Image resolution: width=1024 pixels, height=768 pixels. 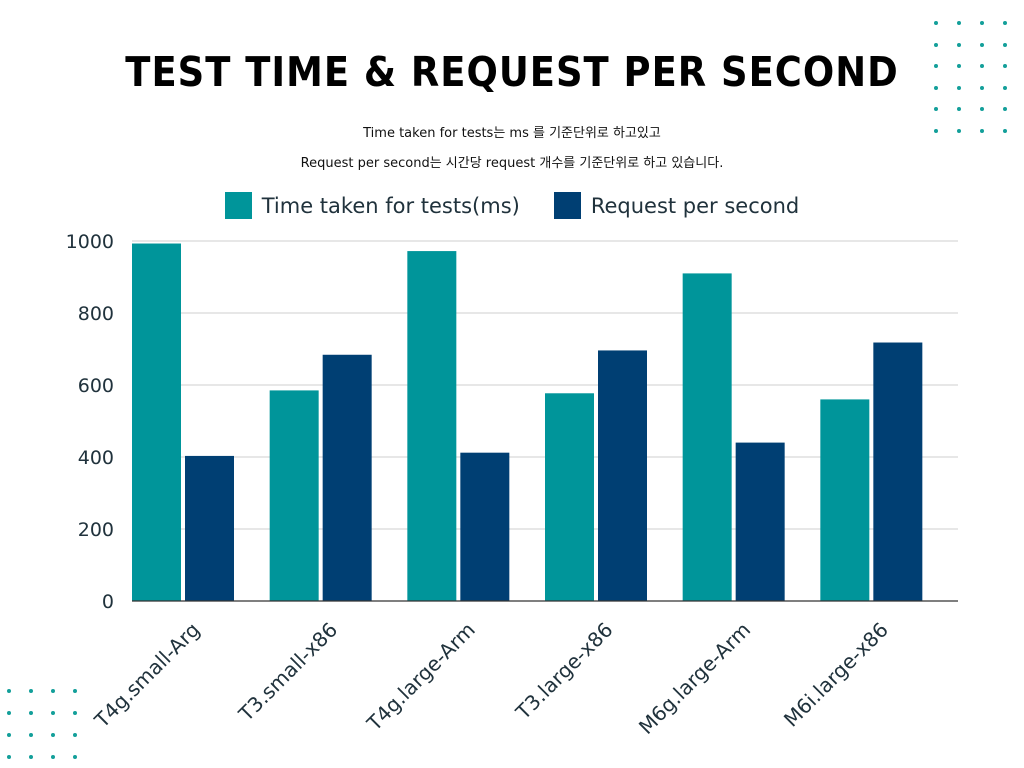 I want to click on legend-label-request-per-second: Request per second, so click(x=695, y=205).